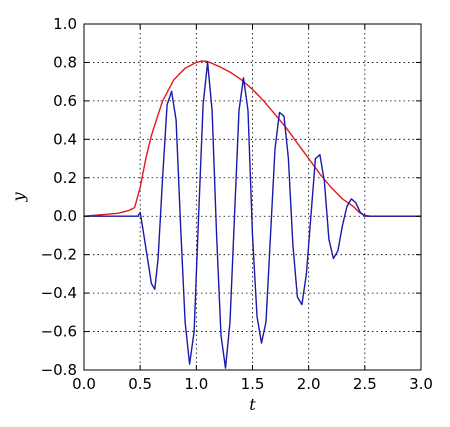  Describe the element at coordinates (59, 255) in the screenshot. I see `y-tick-label: −0.2` at that location.